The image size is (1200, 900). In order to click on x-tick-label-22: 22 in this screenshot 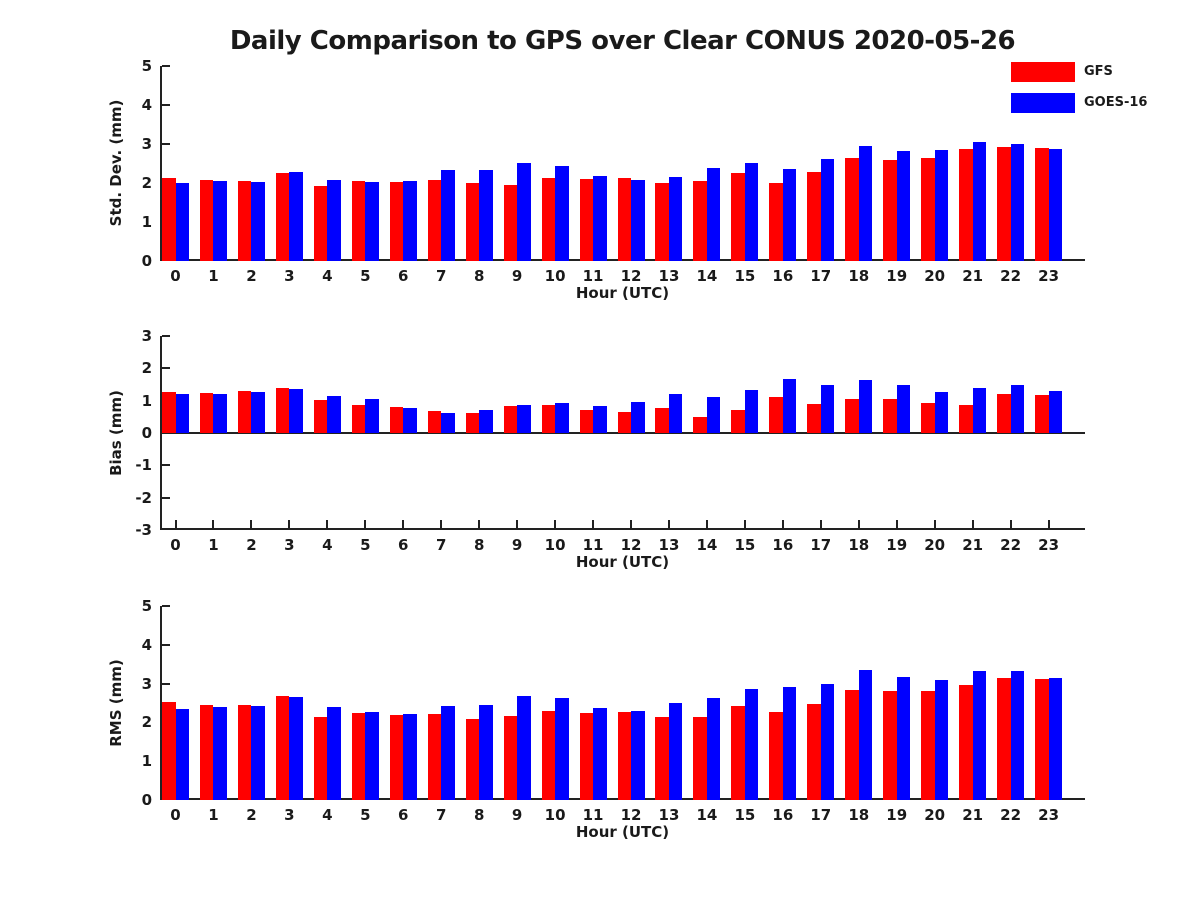, I will do `click(1011, 545)`.